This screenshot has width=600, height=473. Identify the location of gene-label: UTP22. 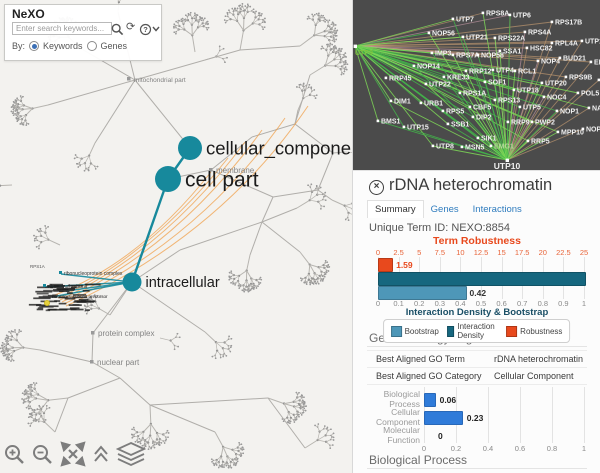
(440, 85).